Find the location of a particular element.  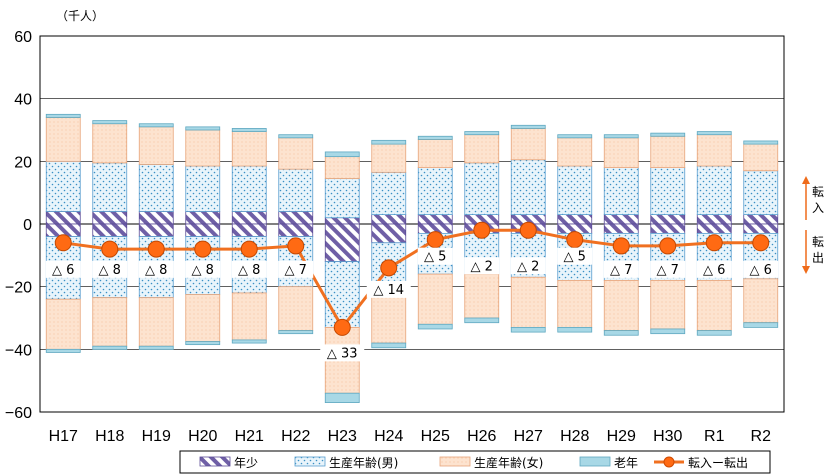

x-tick-label: H18 is located at coordinates (109, 436).